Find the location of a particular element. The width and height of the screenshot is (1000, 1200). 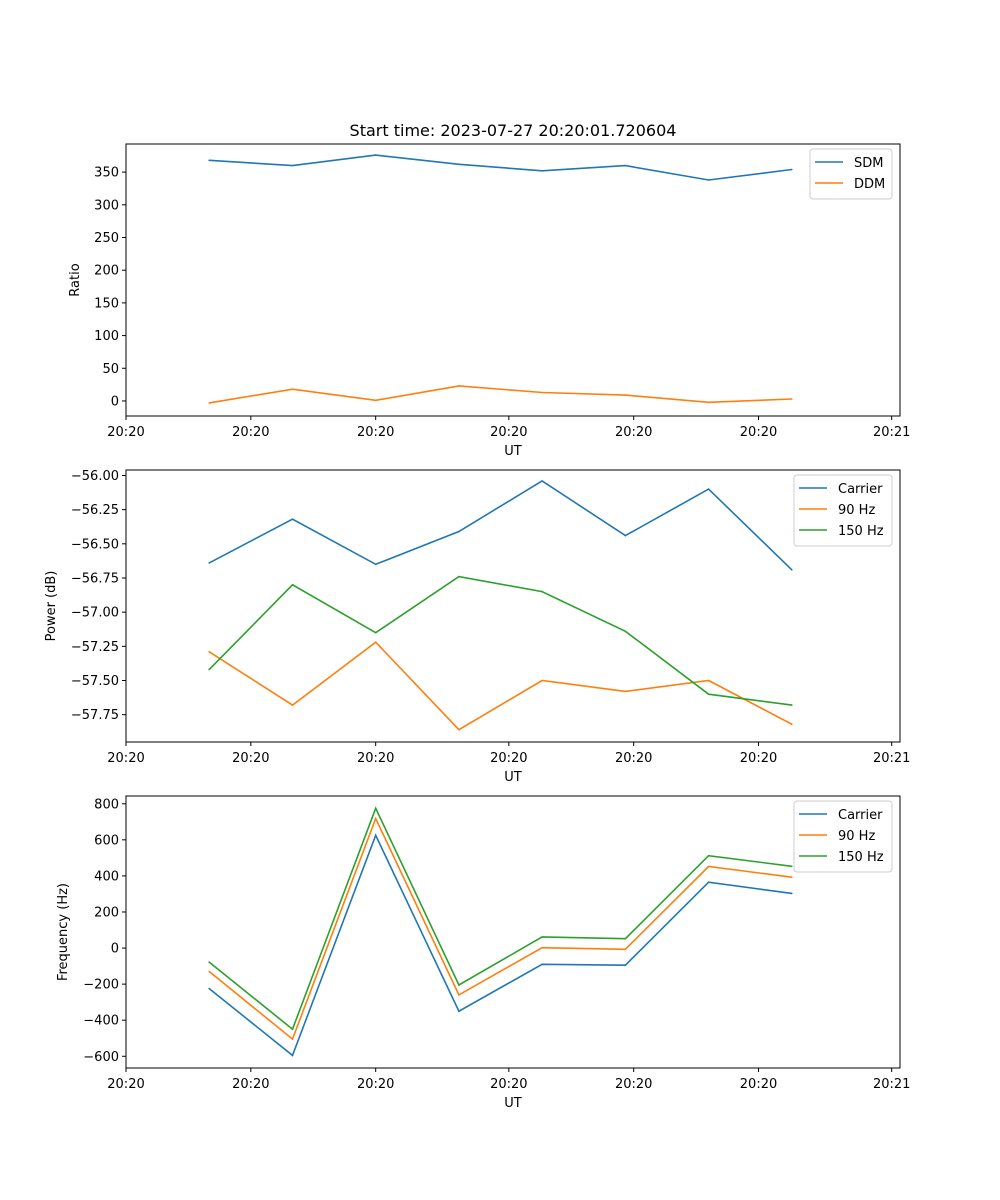

power-y-axis-label: Power (dB) is located at coordinates (51, 606).